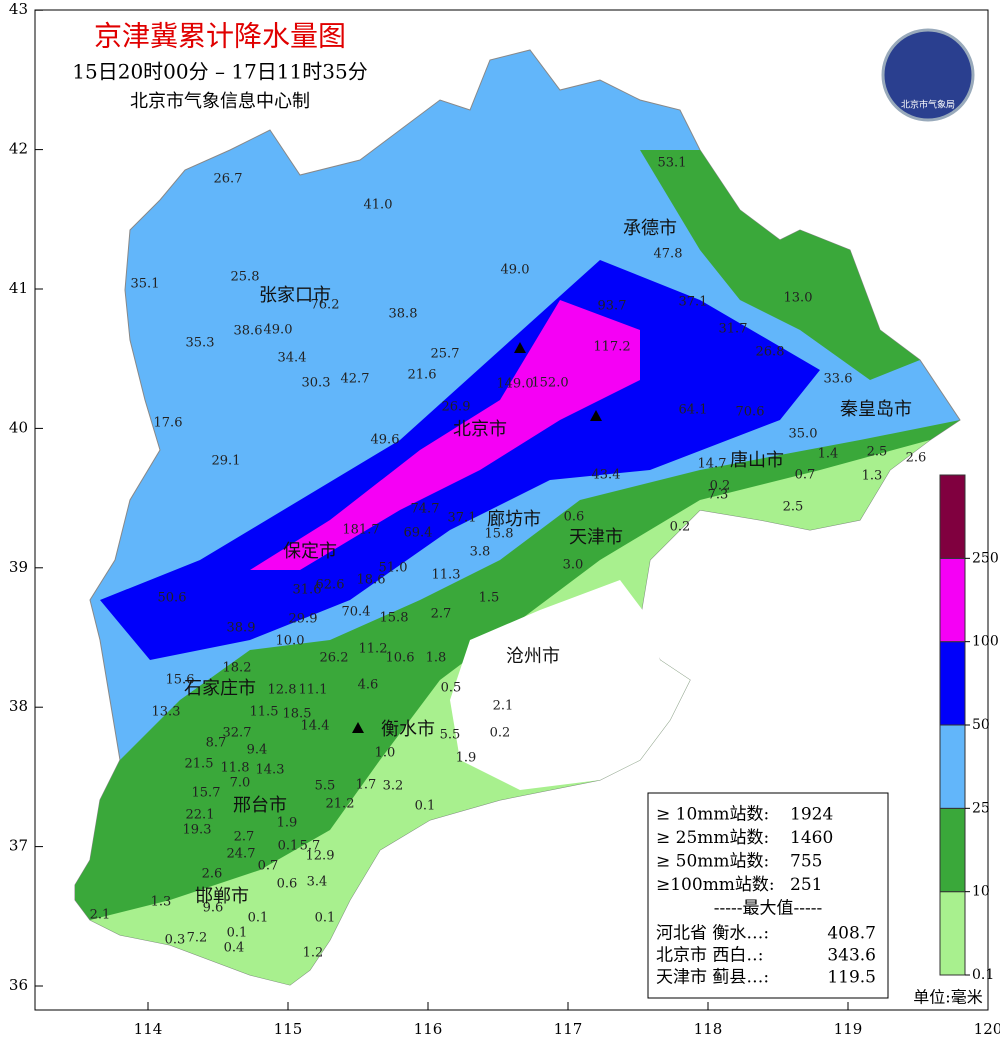  Describe the element at coordinates (295, 295) in the screenshot. I see `city-label: 张家口市` at that location.